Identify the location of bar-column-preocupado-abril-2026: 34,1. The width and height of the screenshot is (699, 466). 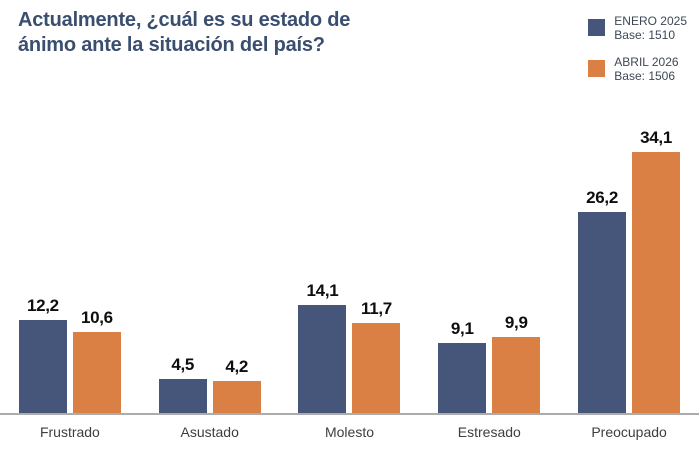
(656, 270).